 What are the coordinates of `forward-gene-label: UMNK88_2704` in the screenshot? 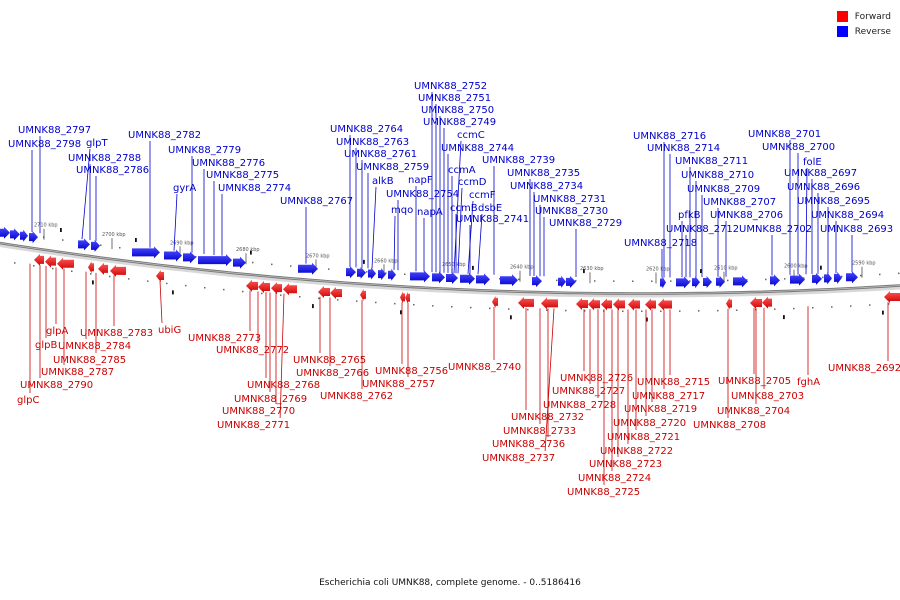 It's located at (753, 411).